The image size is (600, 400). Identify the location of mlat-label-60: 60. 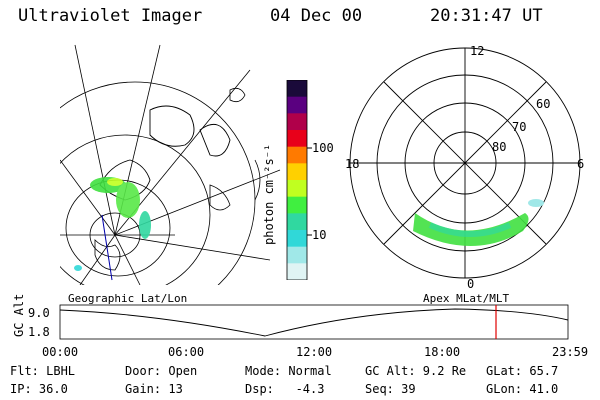
(543, 104).